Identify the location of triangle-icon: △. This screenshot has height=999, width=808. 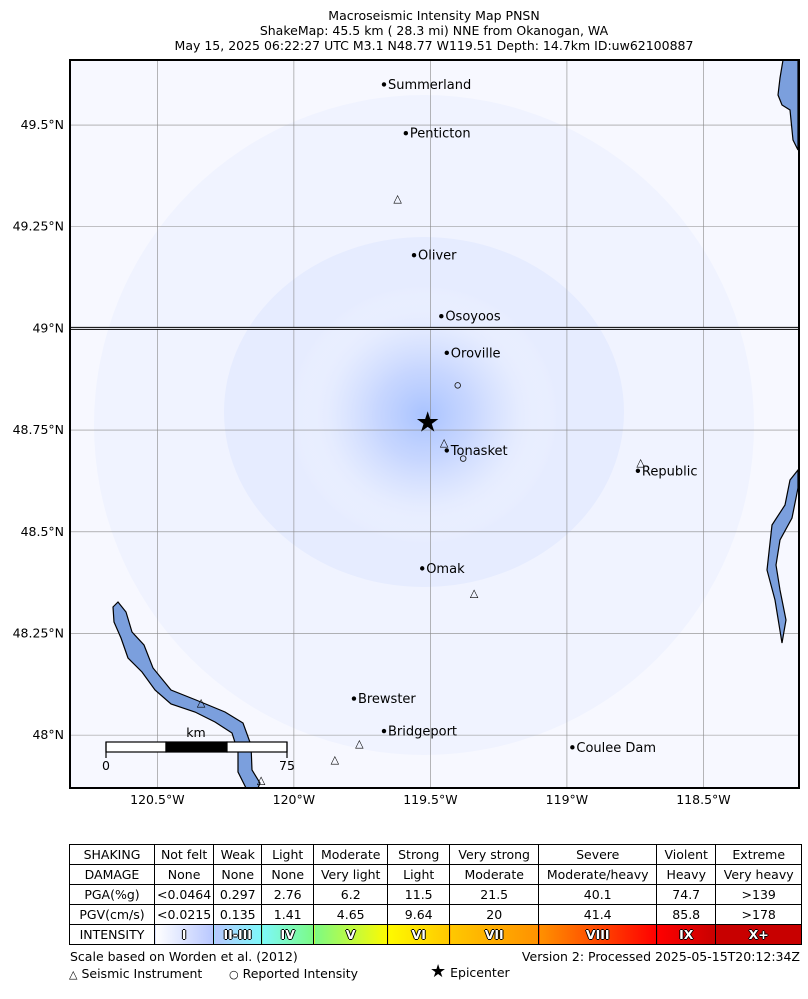
(73, 974).